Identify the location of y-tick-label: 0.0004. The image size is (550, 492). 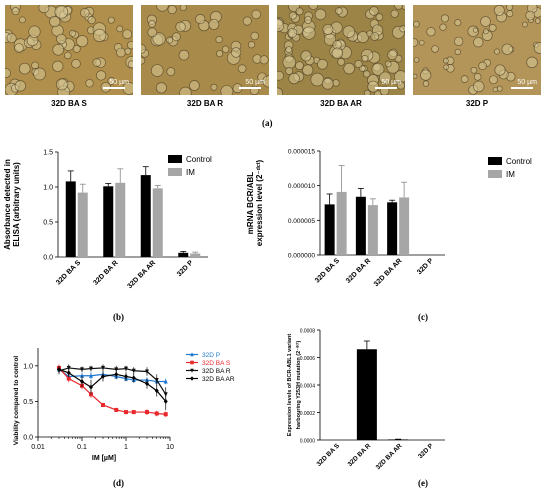
(308, 387).